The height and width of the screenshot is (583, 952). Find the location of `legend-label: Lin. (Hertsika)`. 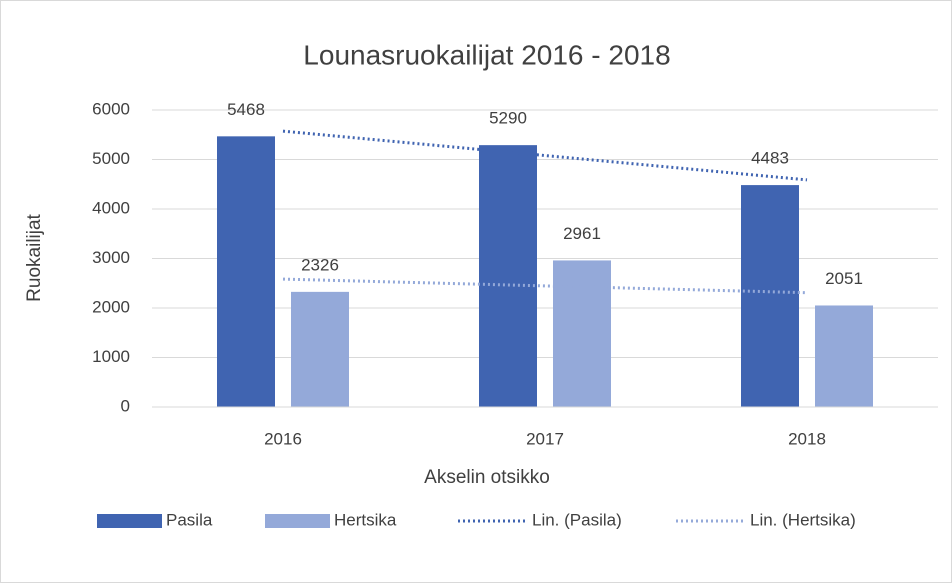

legend-label: Lin. (Hertsika) is located at coordinates (803, 519).